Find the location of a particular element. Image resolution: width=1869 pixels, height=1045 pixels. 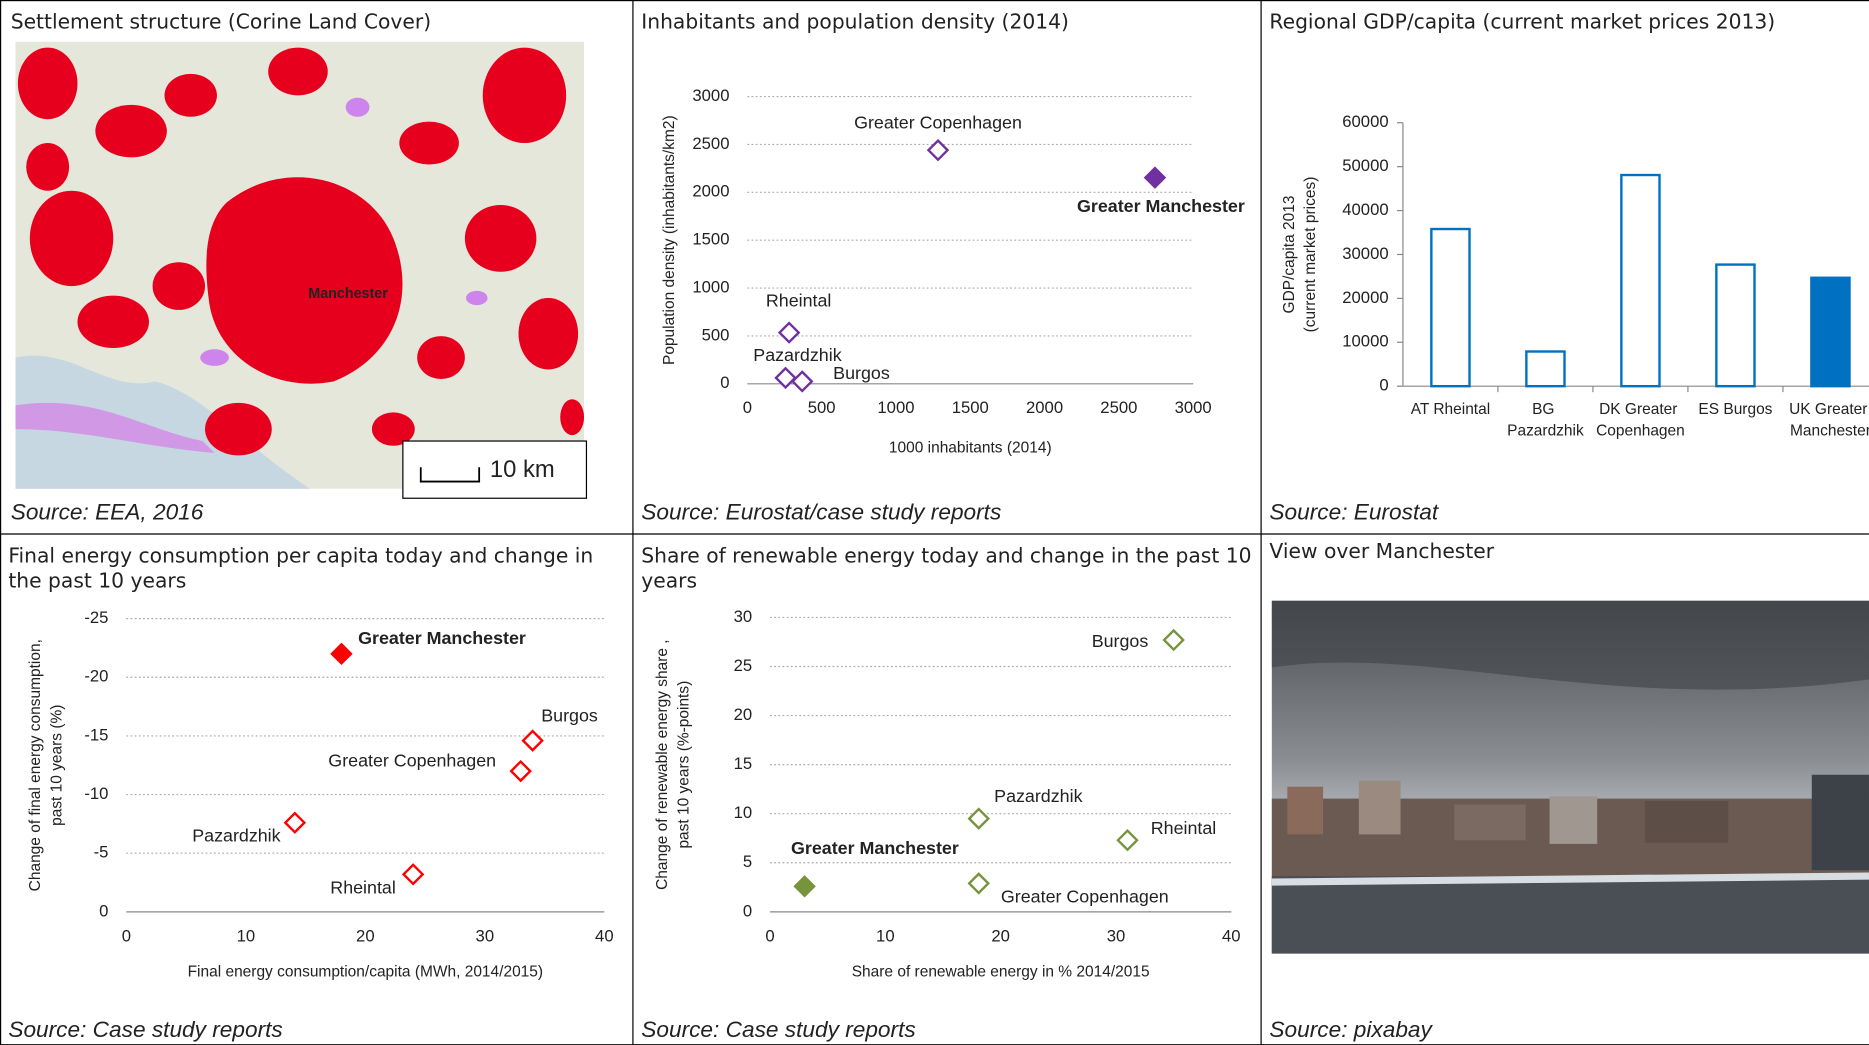

y-tick-label: 40000 is located at coordinates (1365, 209).